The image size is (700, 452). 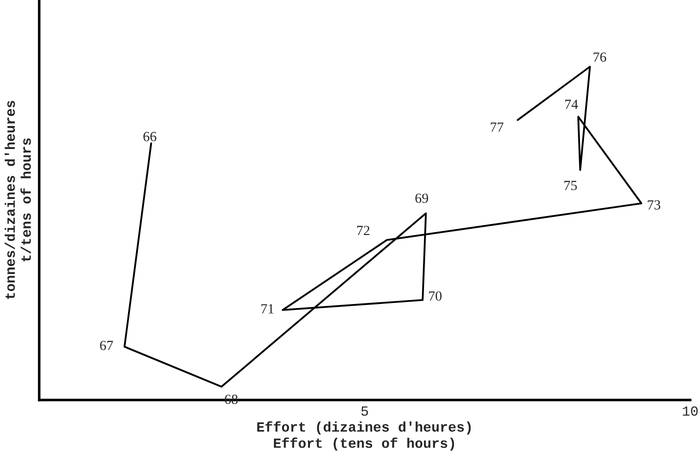 What do you see at coordinates (654, 205) in the screenshot?
I see `annotation: 73` at bounding box center [654, 205].